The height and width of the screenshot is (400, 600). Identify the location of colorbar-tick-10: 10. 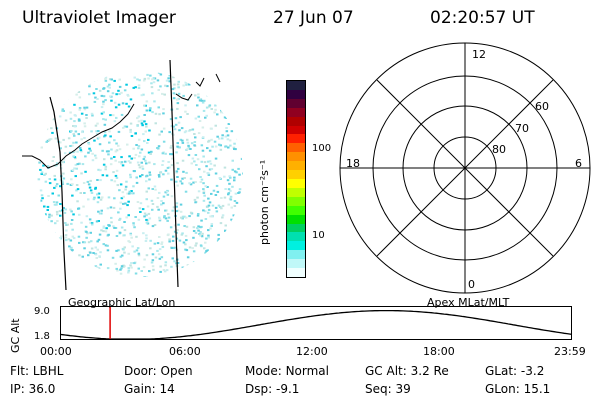
(318, 235).